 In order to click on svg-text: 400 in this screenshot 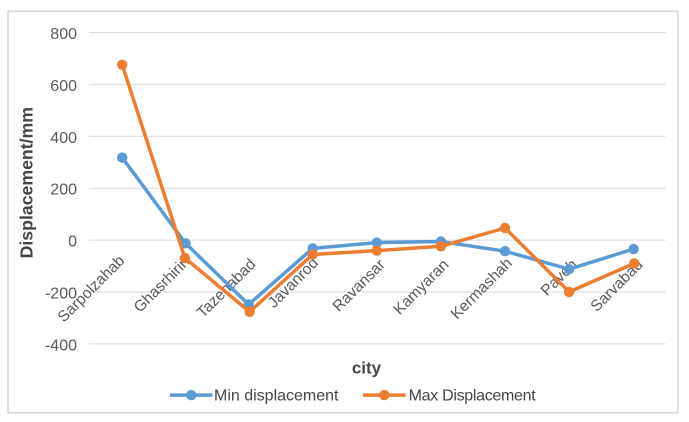, I will do `click(63, 138)`.